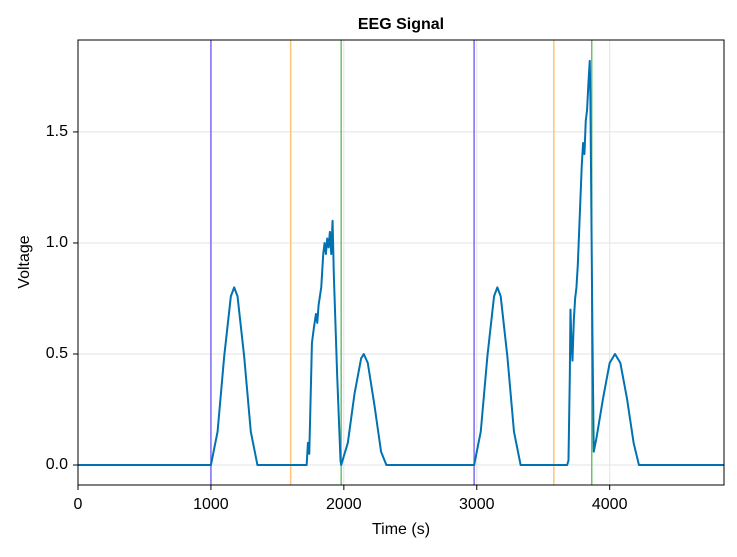 This screenshot has width=737, height=557. What do you see at coordinates (401, 529) in the screenshot?
I see `x-axis-label: Time (s)` at bounding box center [401, 529].